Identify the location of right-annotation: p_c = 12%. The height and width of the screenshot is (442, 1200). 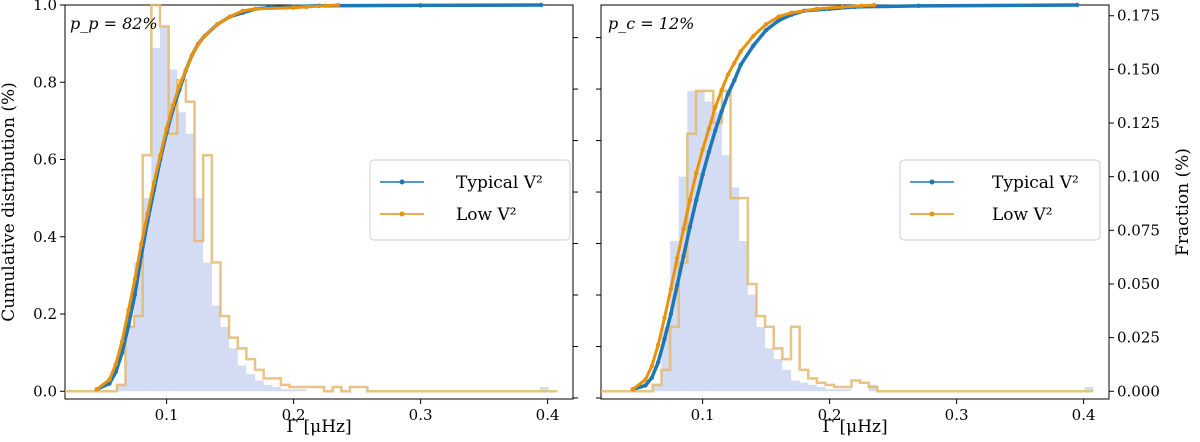
(651, 23).